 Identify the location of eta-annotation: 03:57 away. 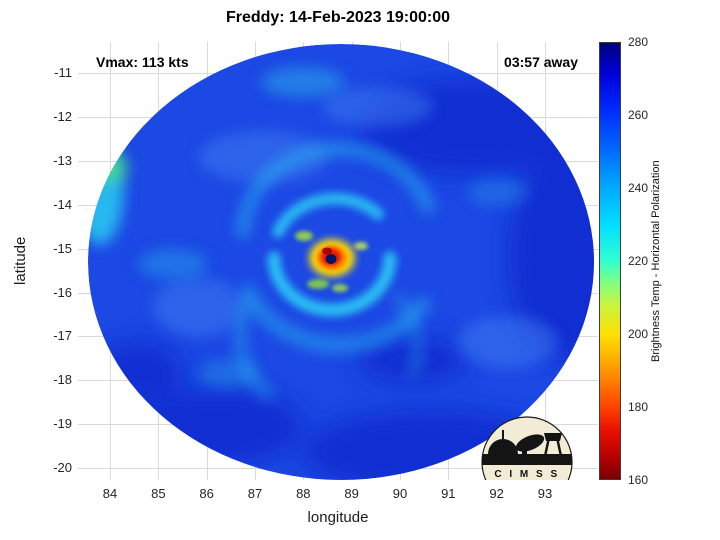
(541, 62).